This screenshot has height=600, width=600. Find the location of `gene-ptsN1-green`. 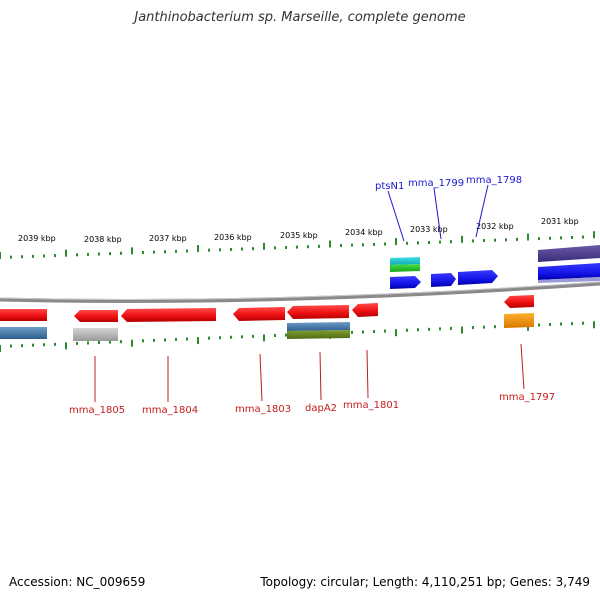

gene-ptsN1-green is located at coordinates (405, 268).